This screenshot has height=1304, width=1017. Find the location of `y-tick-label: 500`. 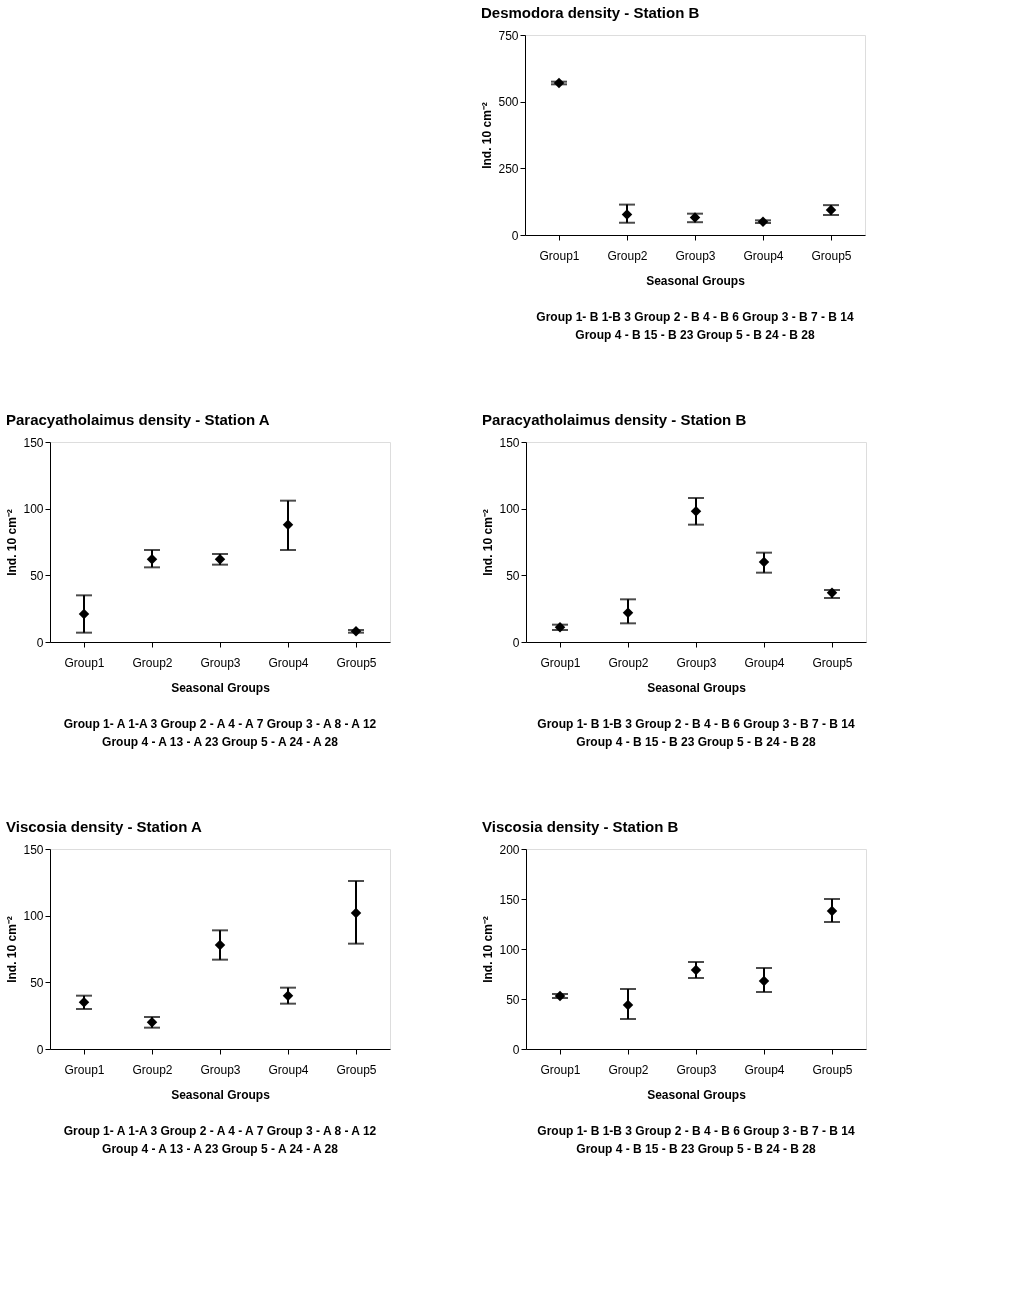

y-tick-label: 500 is located at coordinates (508, 102).